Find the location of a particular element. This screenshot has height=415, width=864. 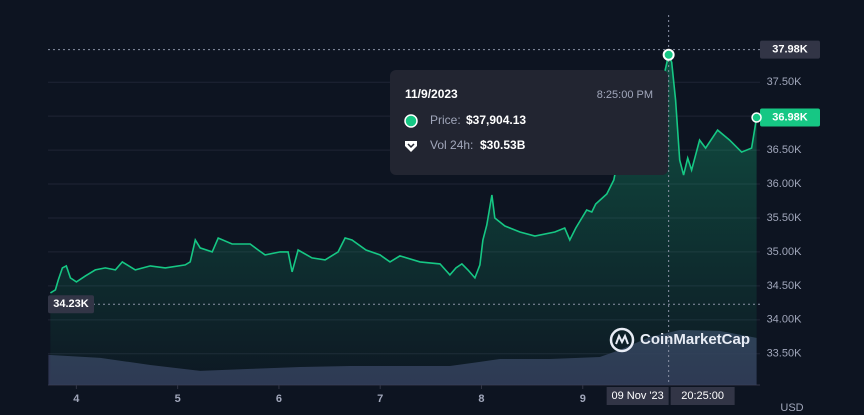

reference-label: 37.98K is located at coordinates (790, 50).